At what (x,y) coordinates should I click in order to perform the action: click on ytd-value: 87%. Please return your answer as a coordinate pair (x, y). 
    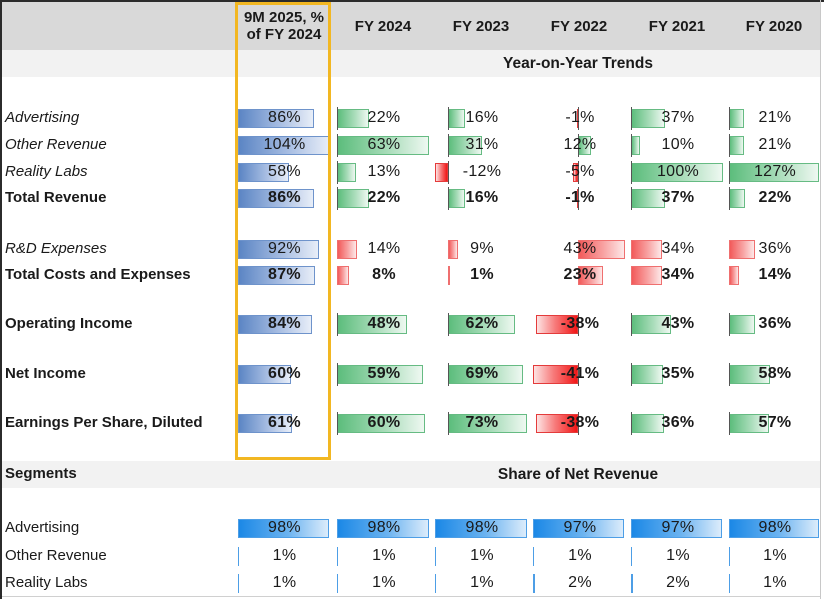
    Looking at the image, I should click on (284, 274).